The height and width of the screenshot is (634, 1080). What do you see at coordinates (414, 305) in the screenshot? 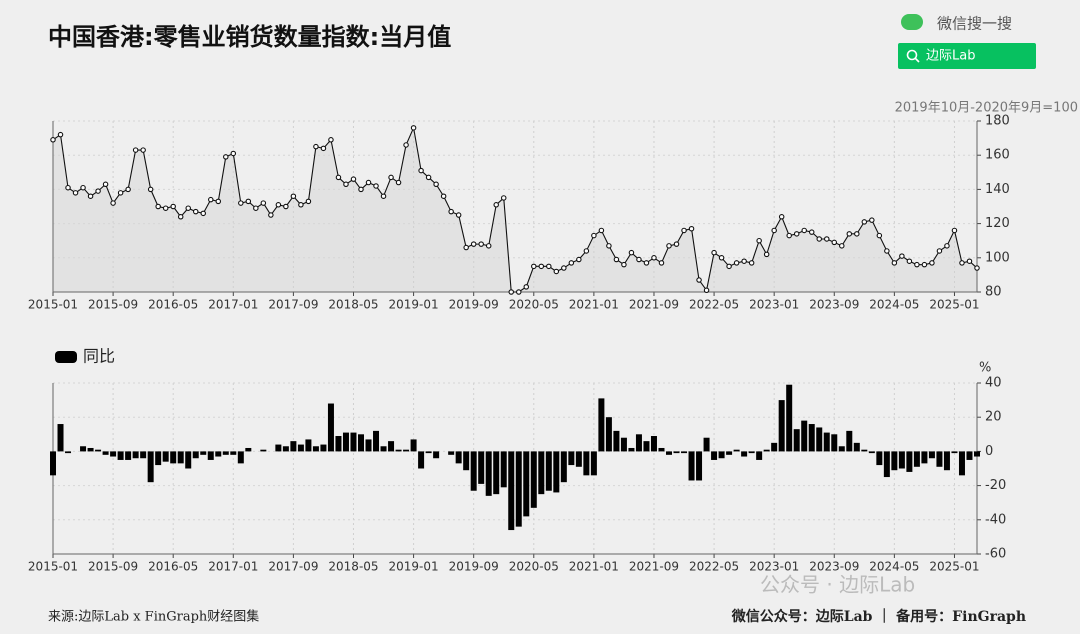
I see `x-tick-label: 2019-01` at bounding box center [414, 305].